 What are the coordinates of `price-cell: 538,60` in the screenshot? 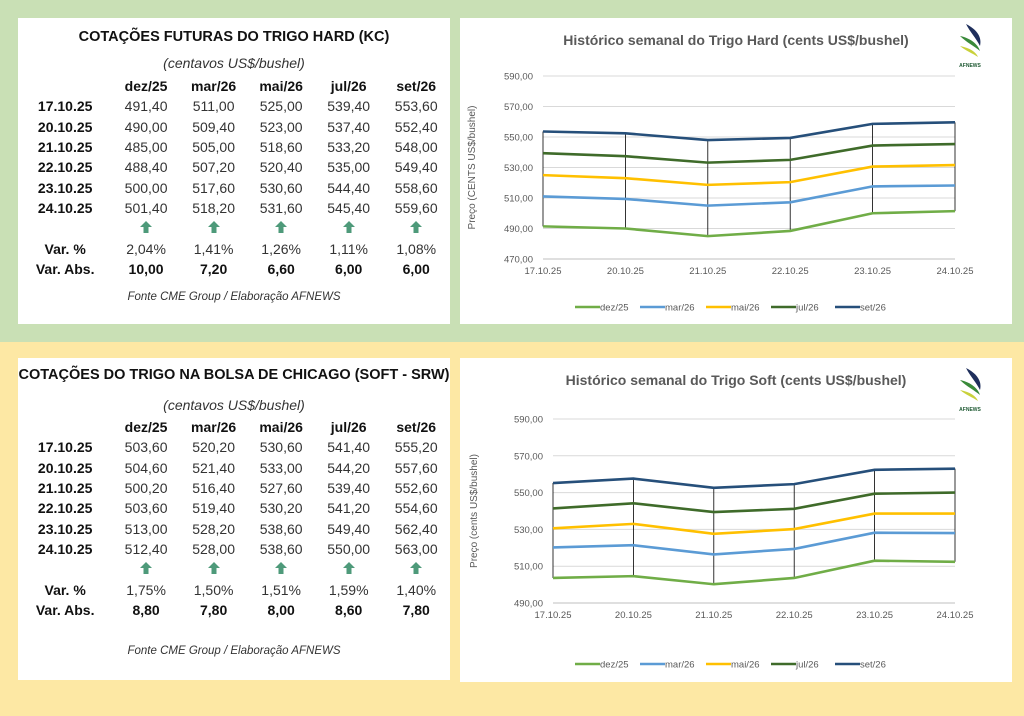 It's located at (281, 528).